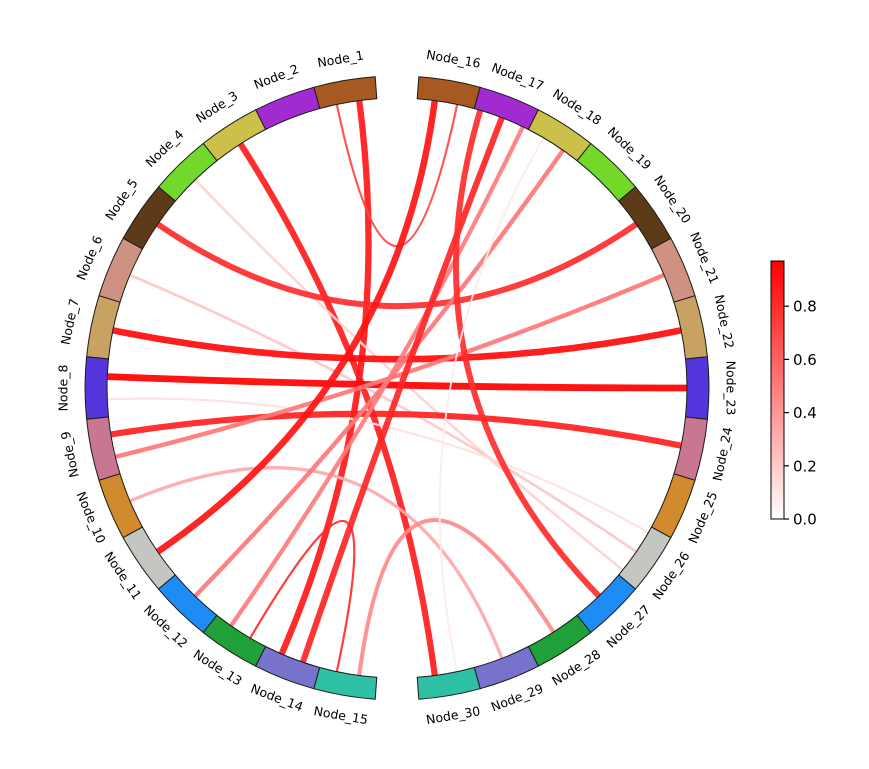 The width and height of the screenshot is (869, 769). Describe the element at coordinates (217, 107) in the screenshot. I see `node-label-Node_3: Node_3` at that location.